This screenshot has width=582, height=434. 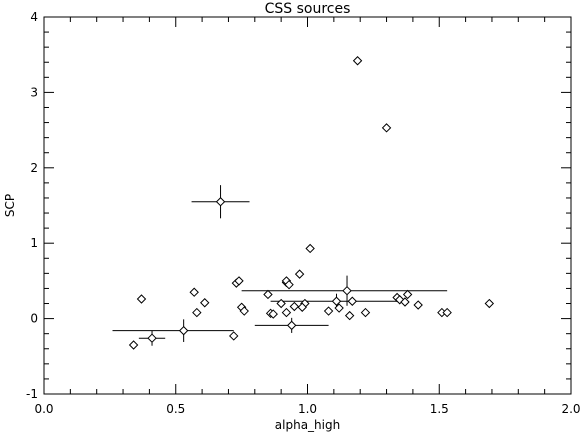 What do you see at coordinates (32, 394) in the screenshot?
I see `y-tick-label: -1` at bounding box center [32, 394].